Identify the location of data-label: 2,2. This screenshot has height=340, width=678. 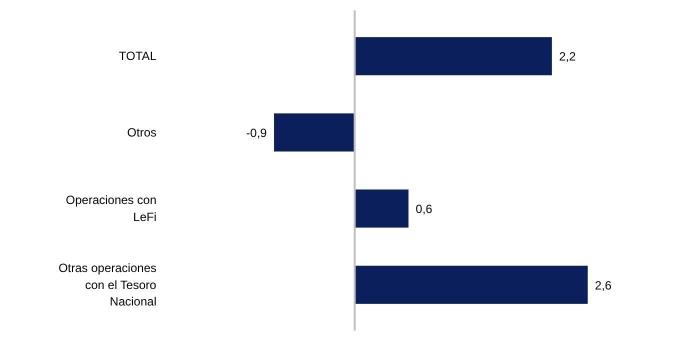
(567, 57).